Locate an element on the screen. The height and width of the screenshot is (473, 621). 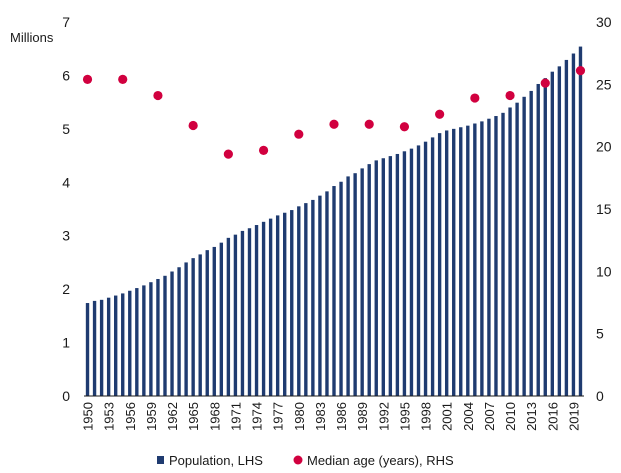
population-bar-2006 is located at coordinates (482, 258).